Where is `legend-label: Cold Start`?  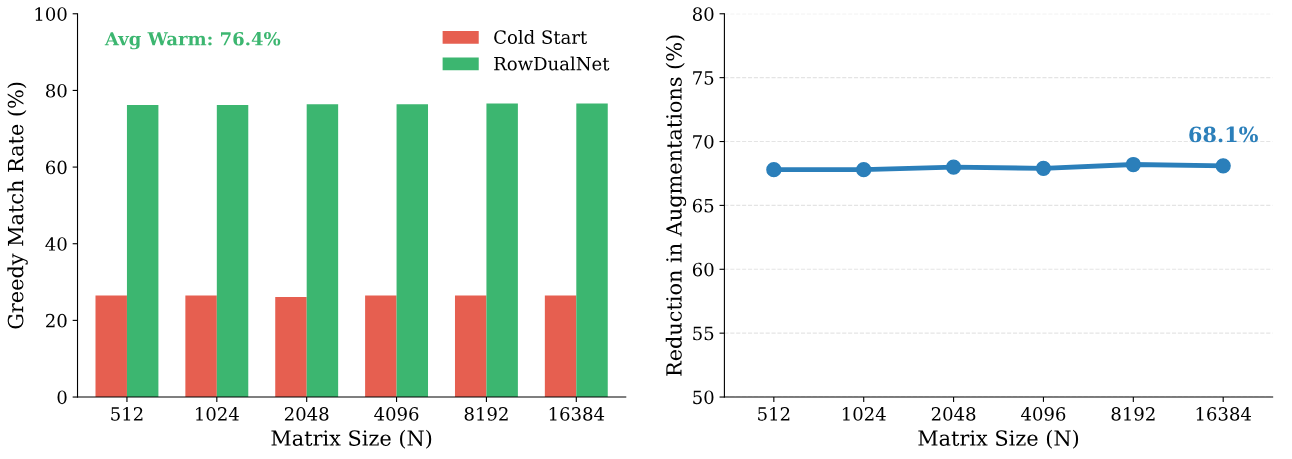 legend-label: Cold Start is located at coordinates (541, 37).